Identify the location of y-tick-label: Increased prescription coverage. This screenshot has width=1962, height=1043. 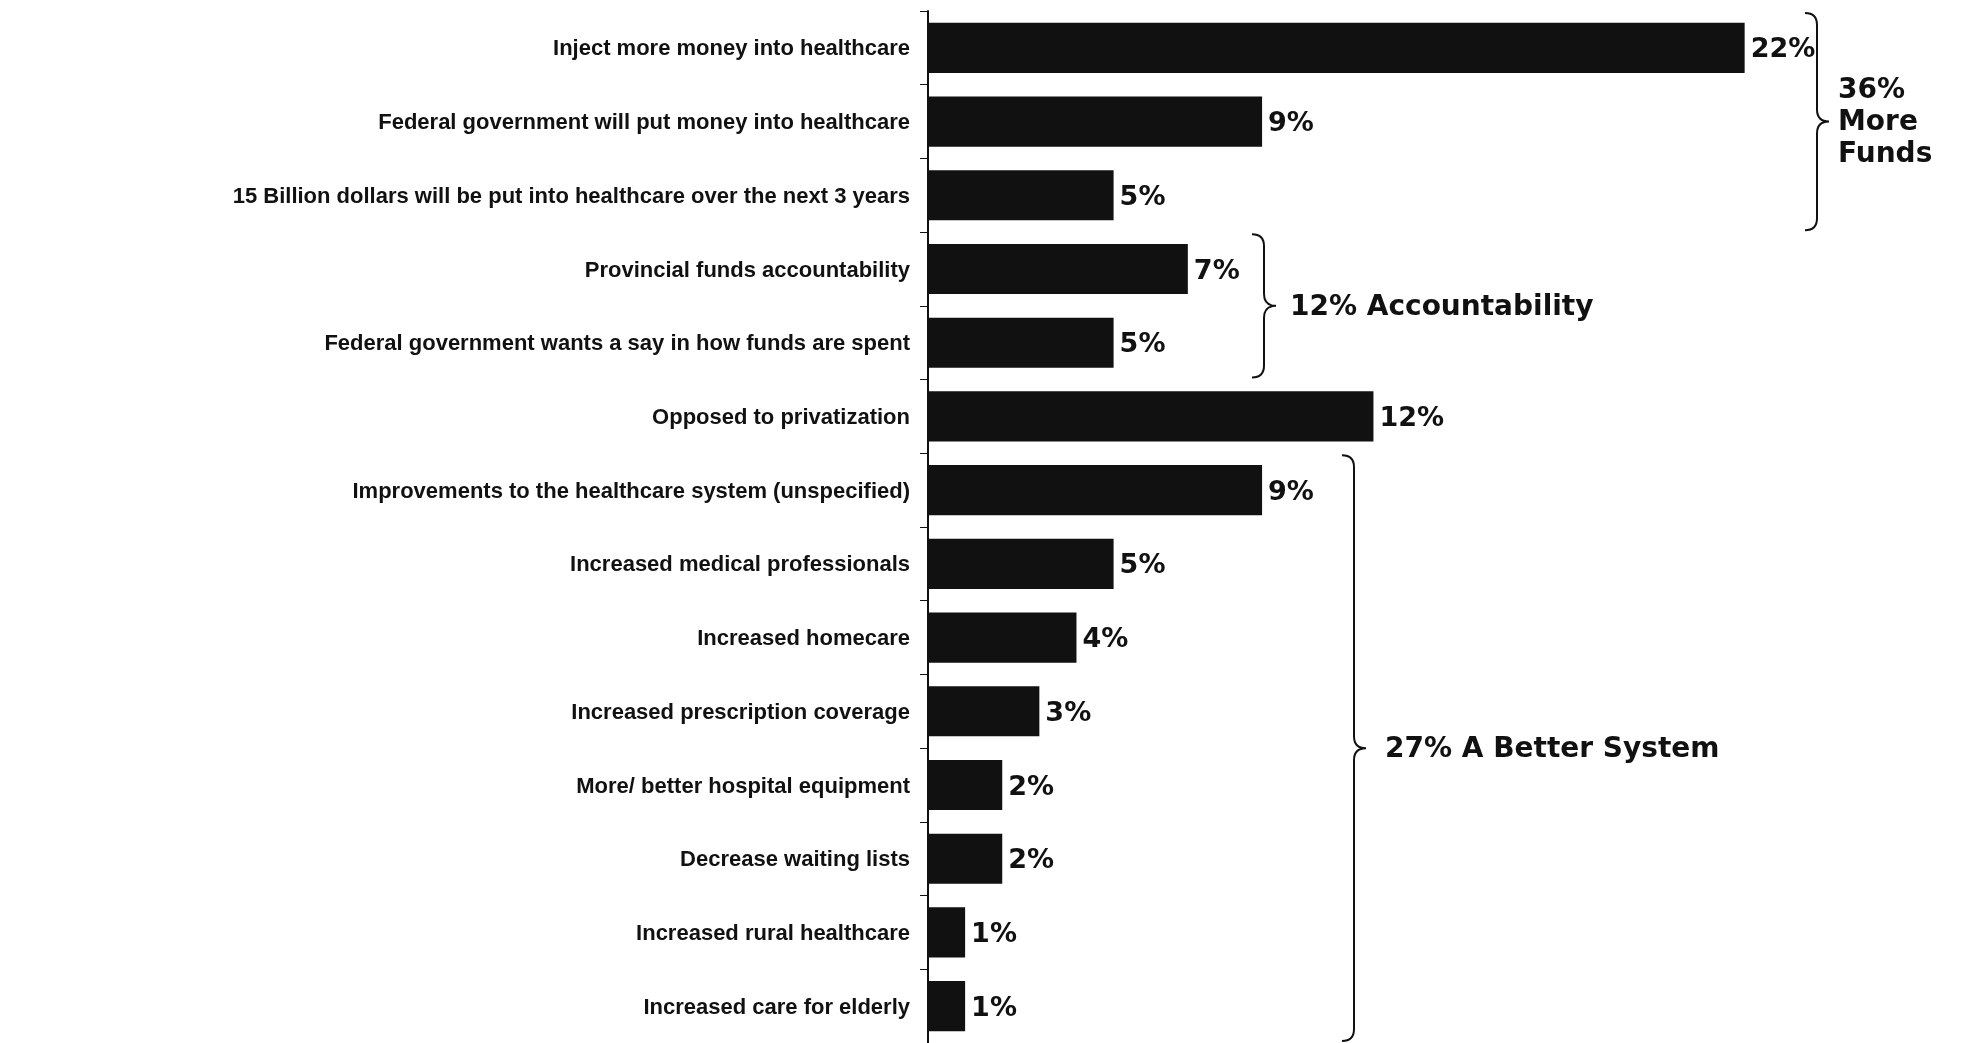
(740, 711).